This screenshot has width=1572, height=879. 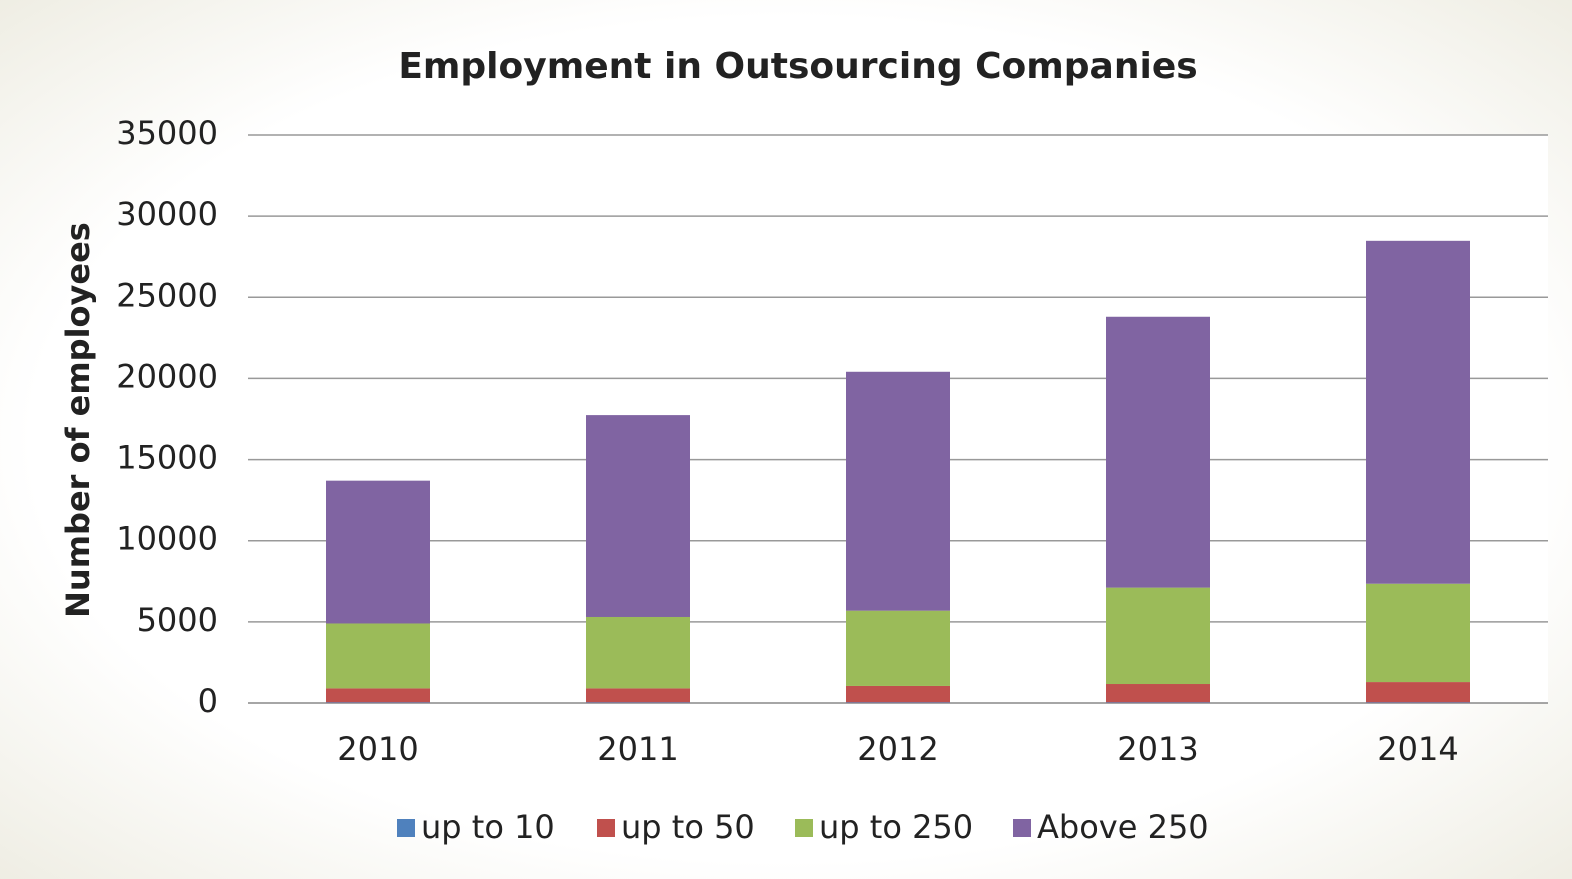 I want to click on legend-label: up to 250, so click(x=896, y=827).